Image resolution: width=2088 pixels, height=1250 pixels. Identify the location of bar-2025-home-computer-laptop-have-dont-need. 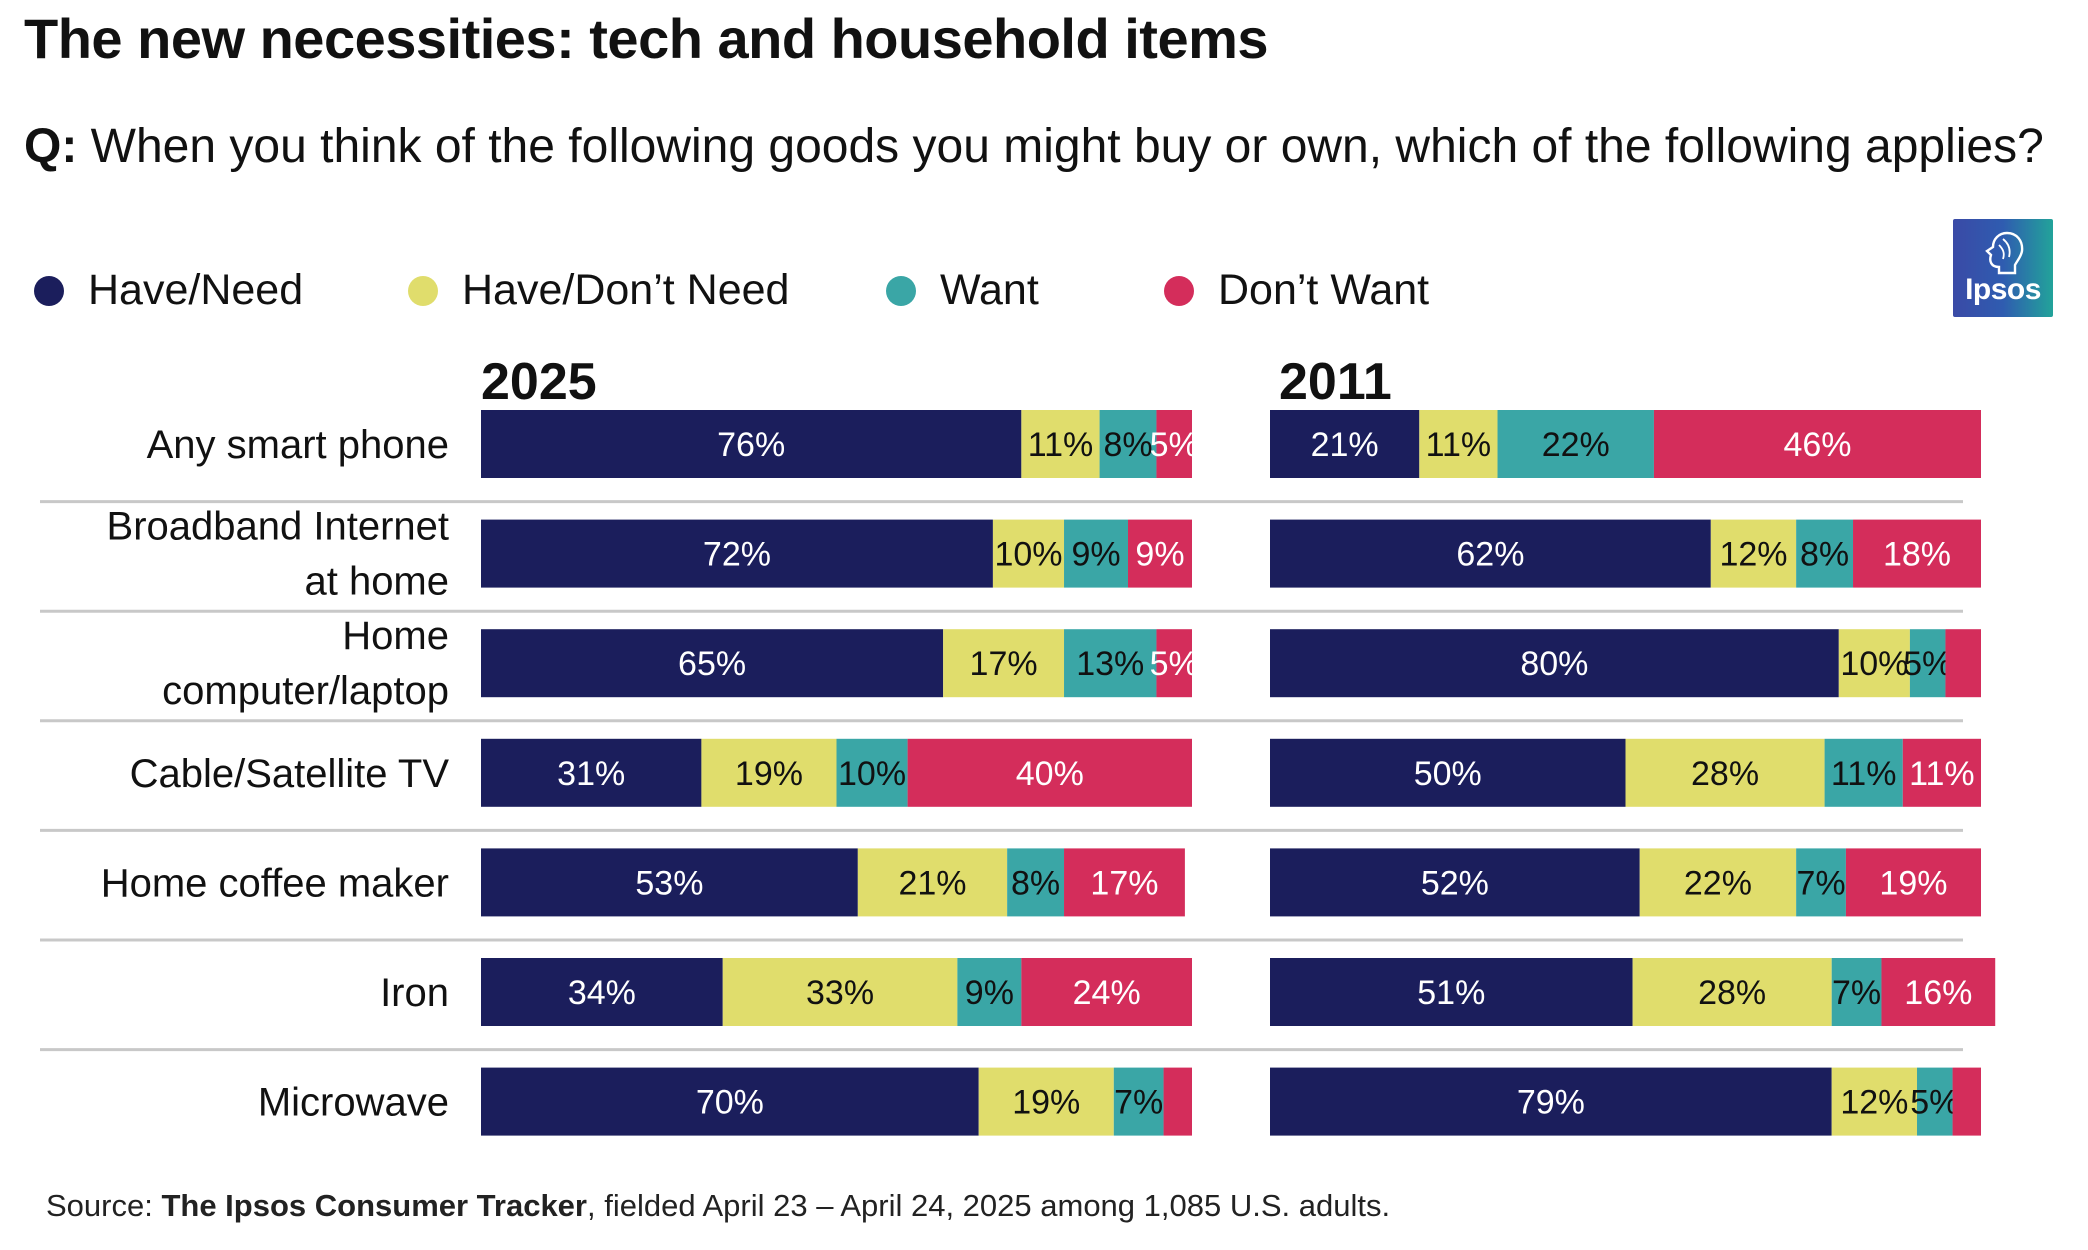
(1004, 663).